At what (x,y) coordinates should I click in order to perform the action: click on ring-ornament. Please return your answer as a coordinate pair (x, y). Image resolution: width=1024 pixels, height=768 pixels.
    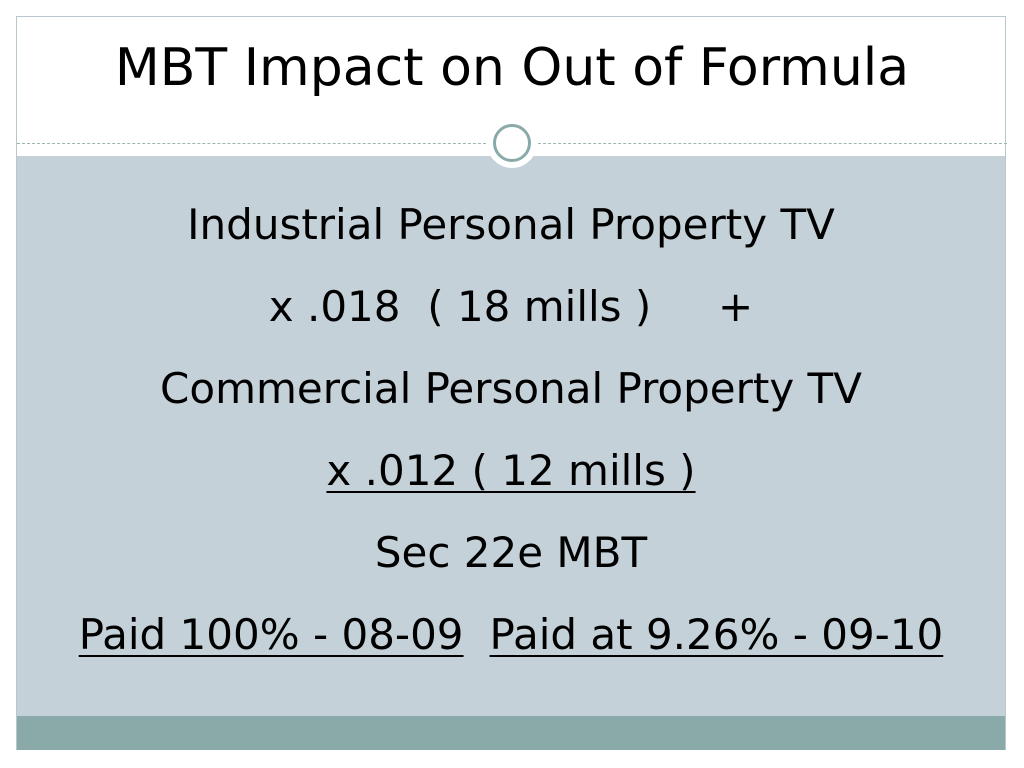
    Looking at the image, I should click on (512, 143).